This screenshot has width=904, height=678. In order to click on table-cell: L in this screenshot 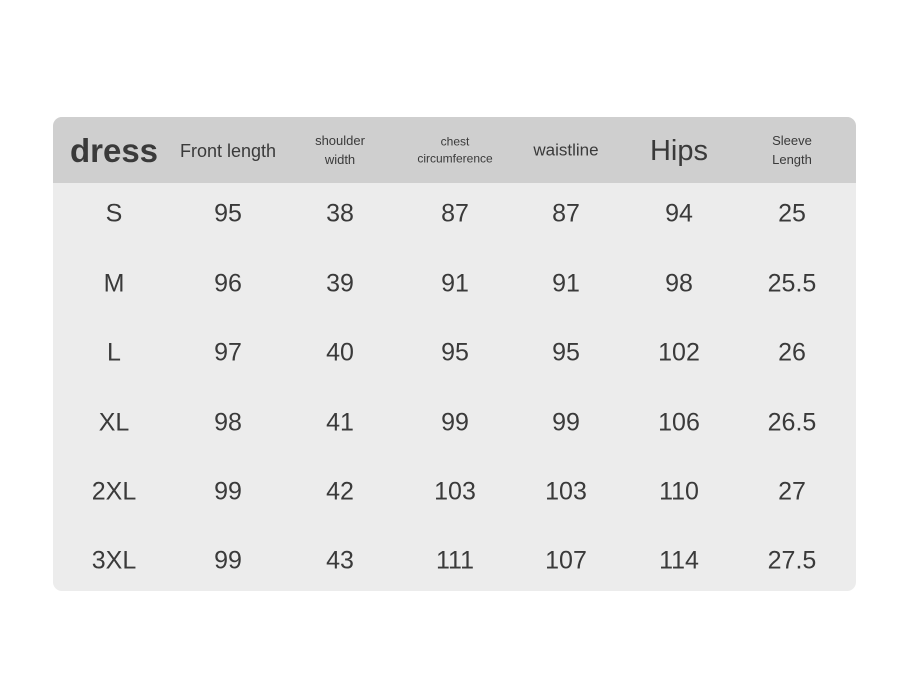, I will do `click(114, 352)`.